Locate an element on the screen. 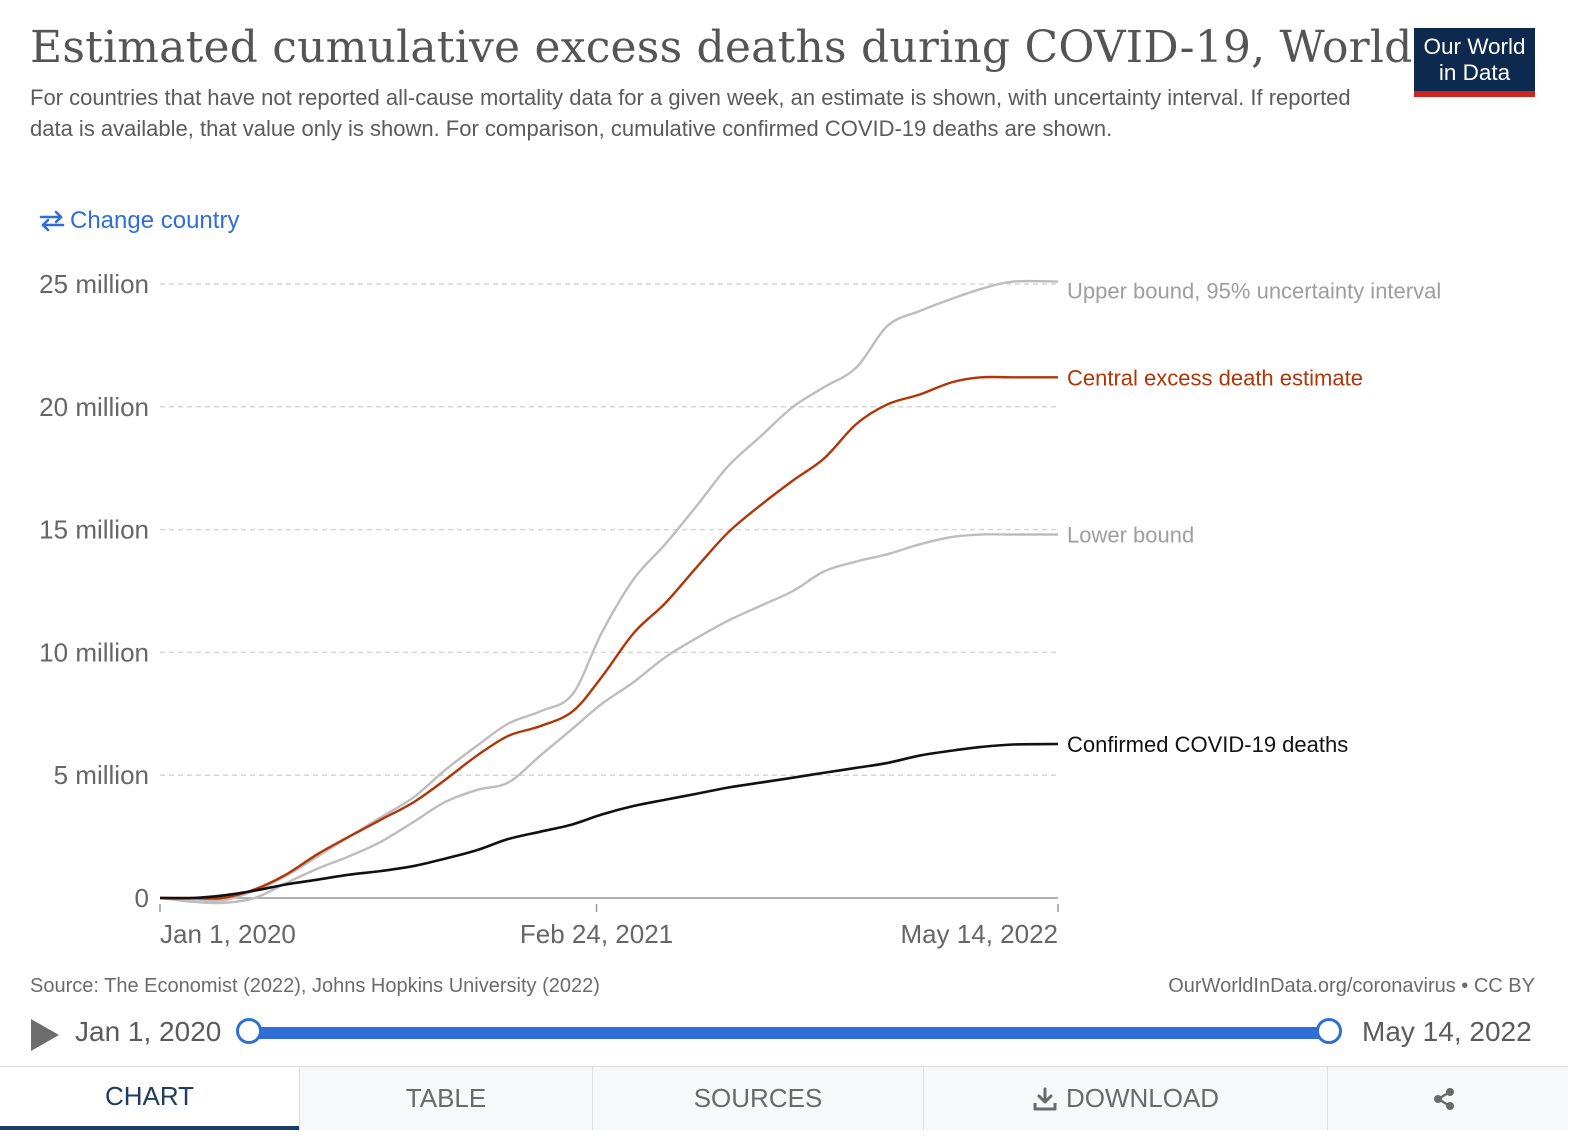  timeline-end-label: May 14, 2022 is located at coordinates (1447, 1031).